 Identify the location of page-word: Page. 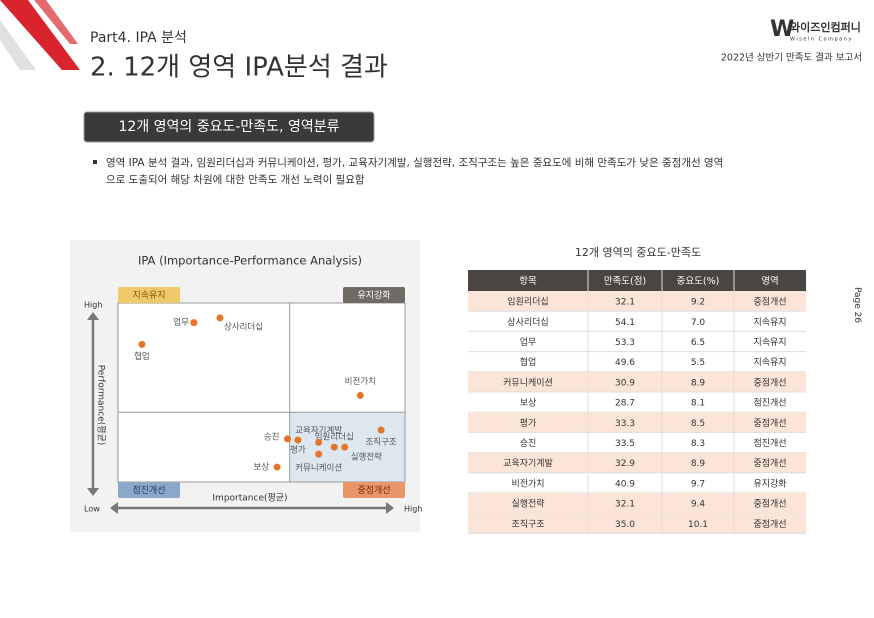
(858, 298).